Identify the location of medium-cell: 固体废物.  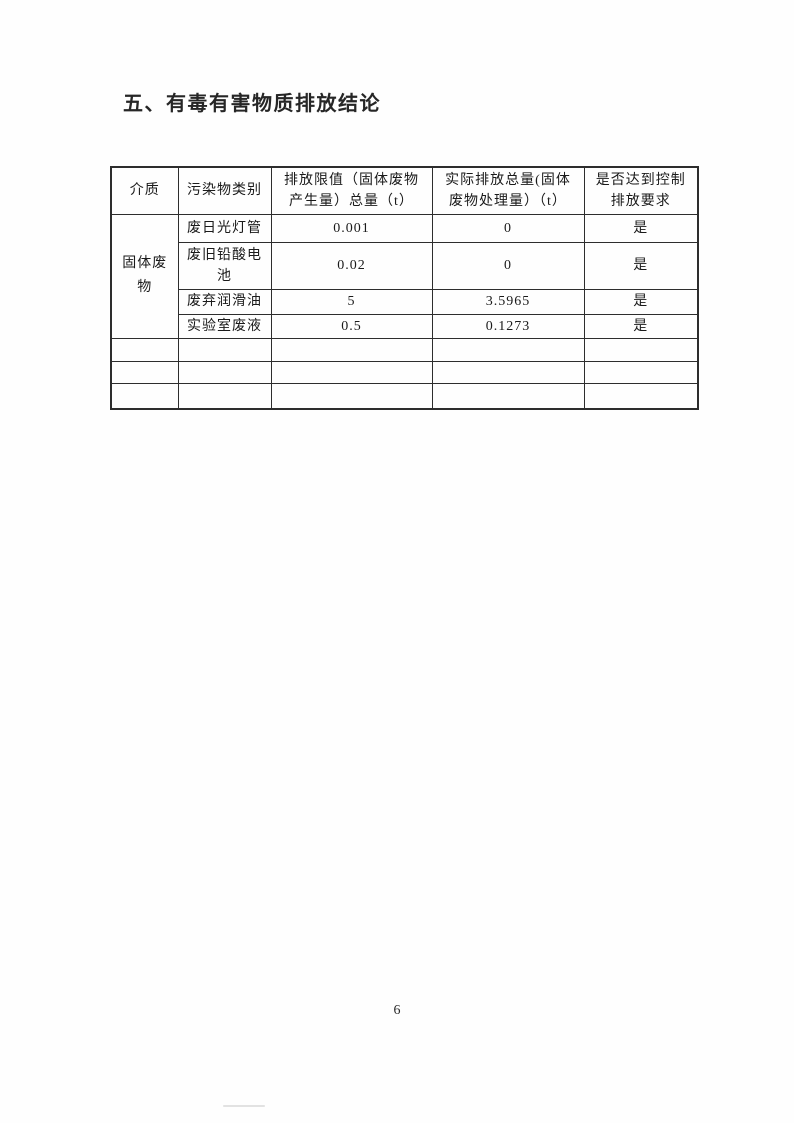
(144, 276).